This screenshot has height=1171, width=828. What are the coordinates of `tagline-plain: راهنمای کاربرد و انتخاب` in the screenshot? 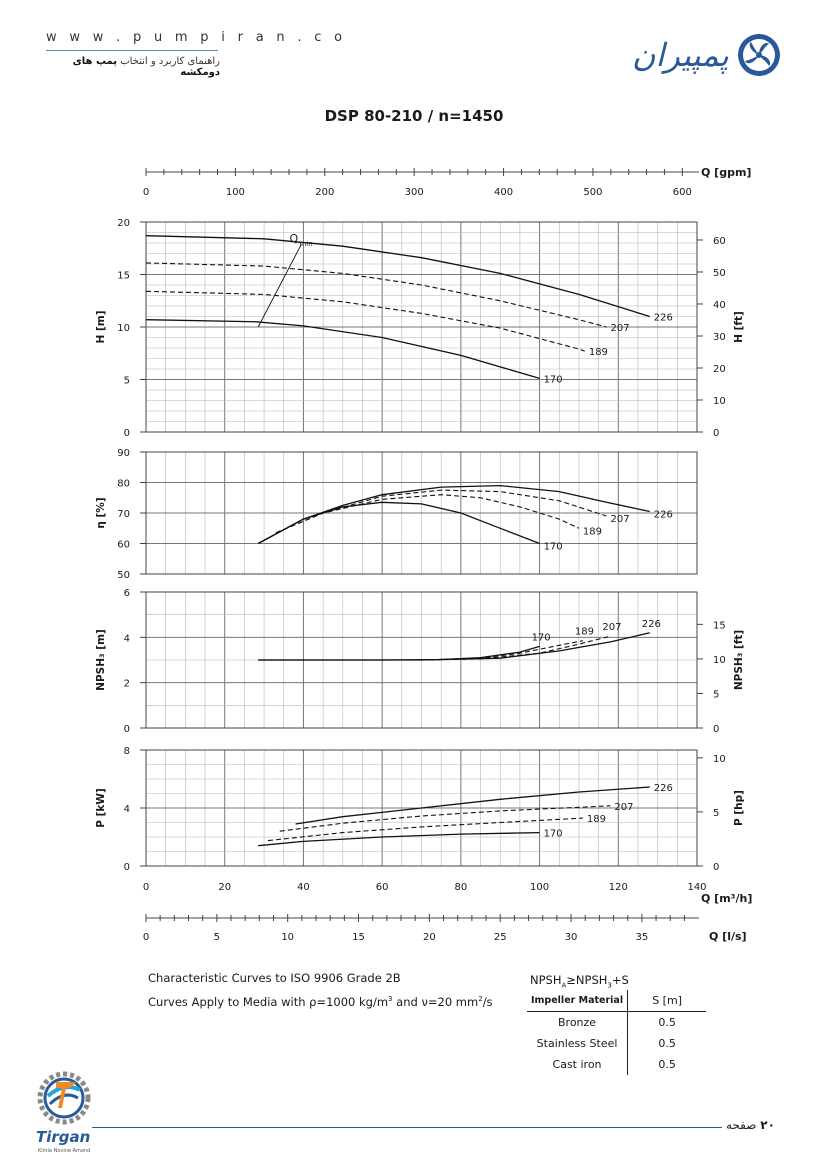 It's located at (168, 61).